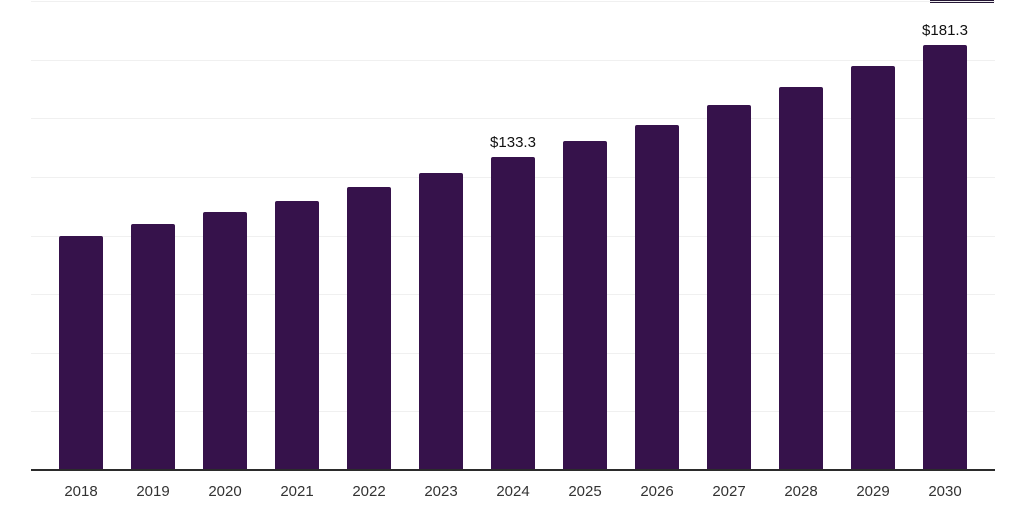 Image resolution: width=1024 pixels, height=512 pixels. What do you see at coordinates (153, 491) in the screenshot?
I see `x-tick-label: 2019` at bounding box center [153, 491].